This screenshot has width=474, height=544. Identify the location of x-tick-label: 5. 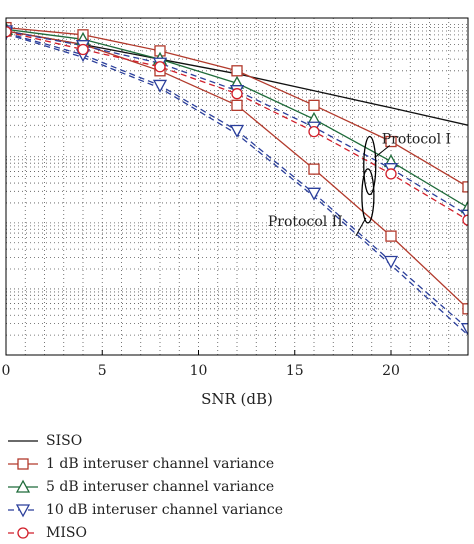
(102, 371).